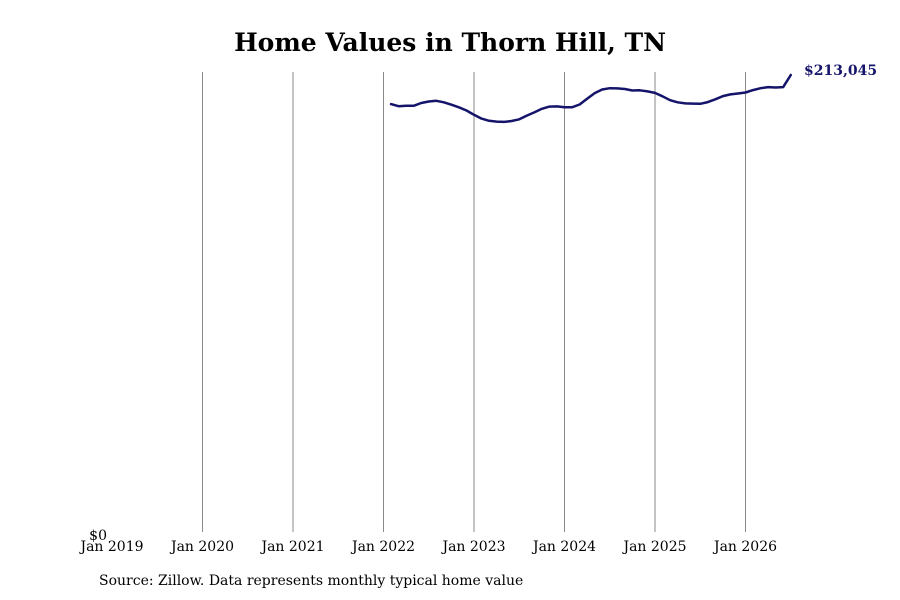 The image size is (900, 600). Describe the element at coordinates (563, 547) in the screenshot. I see `x-tick-label: Jan 2024` at that location.